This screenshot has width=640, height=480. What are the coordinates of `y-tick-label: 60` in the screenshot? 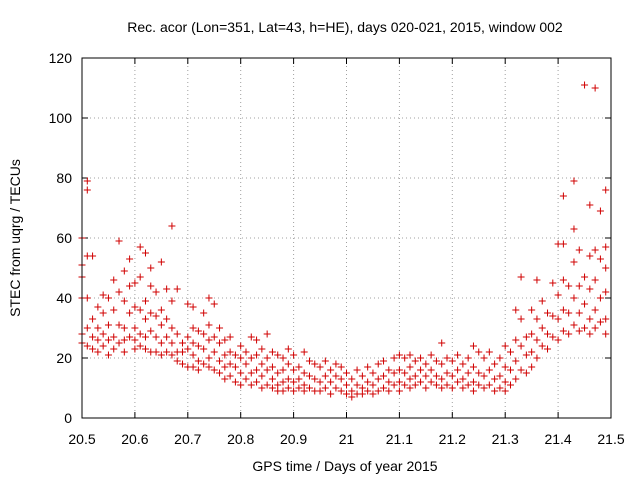 It's located at (64, 238).